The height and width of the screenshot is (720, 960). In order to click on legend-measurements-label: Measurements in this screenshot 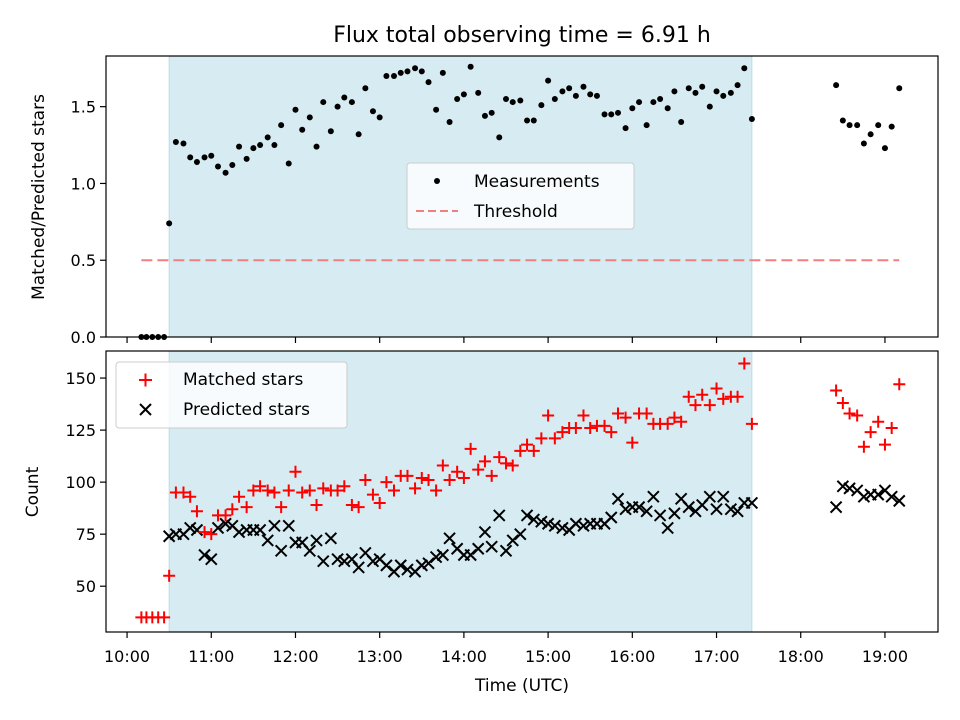, I will do `click(537, 182)`.